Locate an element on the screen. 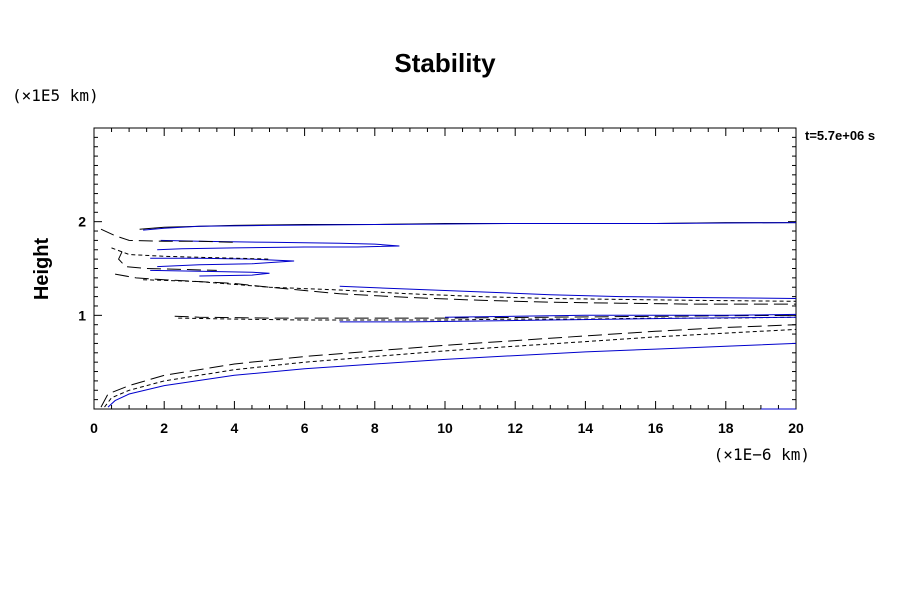 Image resolution: width=900 pixels, height=600 pixels. x-tick-label: 20 is located at coordinates (796, 428).